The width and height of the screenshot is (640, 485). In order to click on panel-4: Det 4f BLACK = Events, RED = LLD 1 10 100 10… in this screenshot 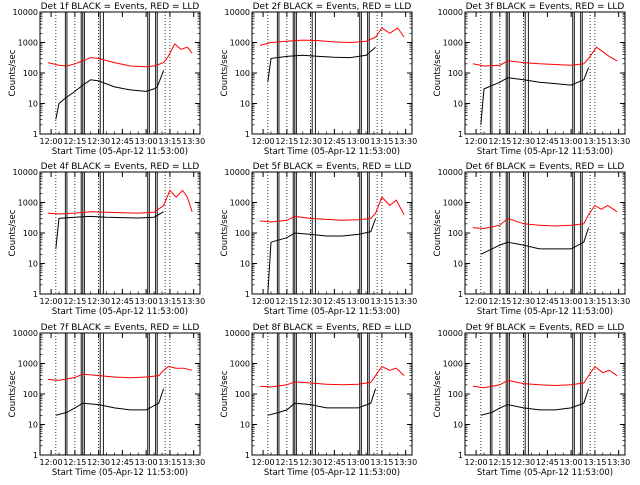, I will do `click(106, 239)`.